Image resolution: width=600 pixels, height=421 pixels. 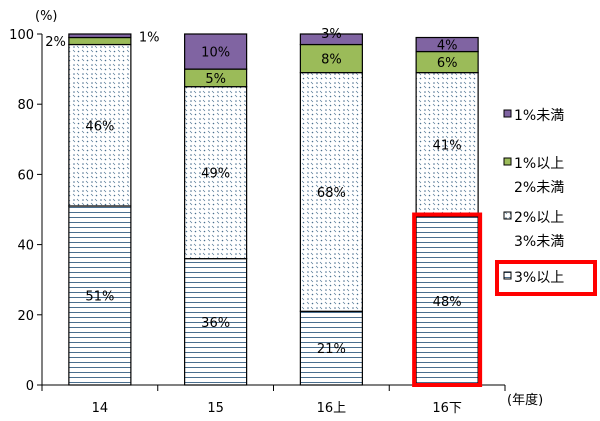 What do you see at coordinates (25, 105) in the screenshot?
I see `y-tick-label: 80` at bounding box center [25, 105].